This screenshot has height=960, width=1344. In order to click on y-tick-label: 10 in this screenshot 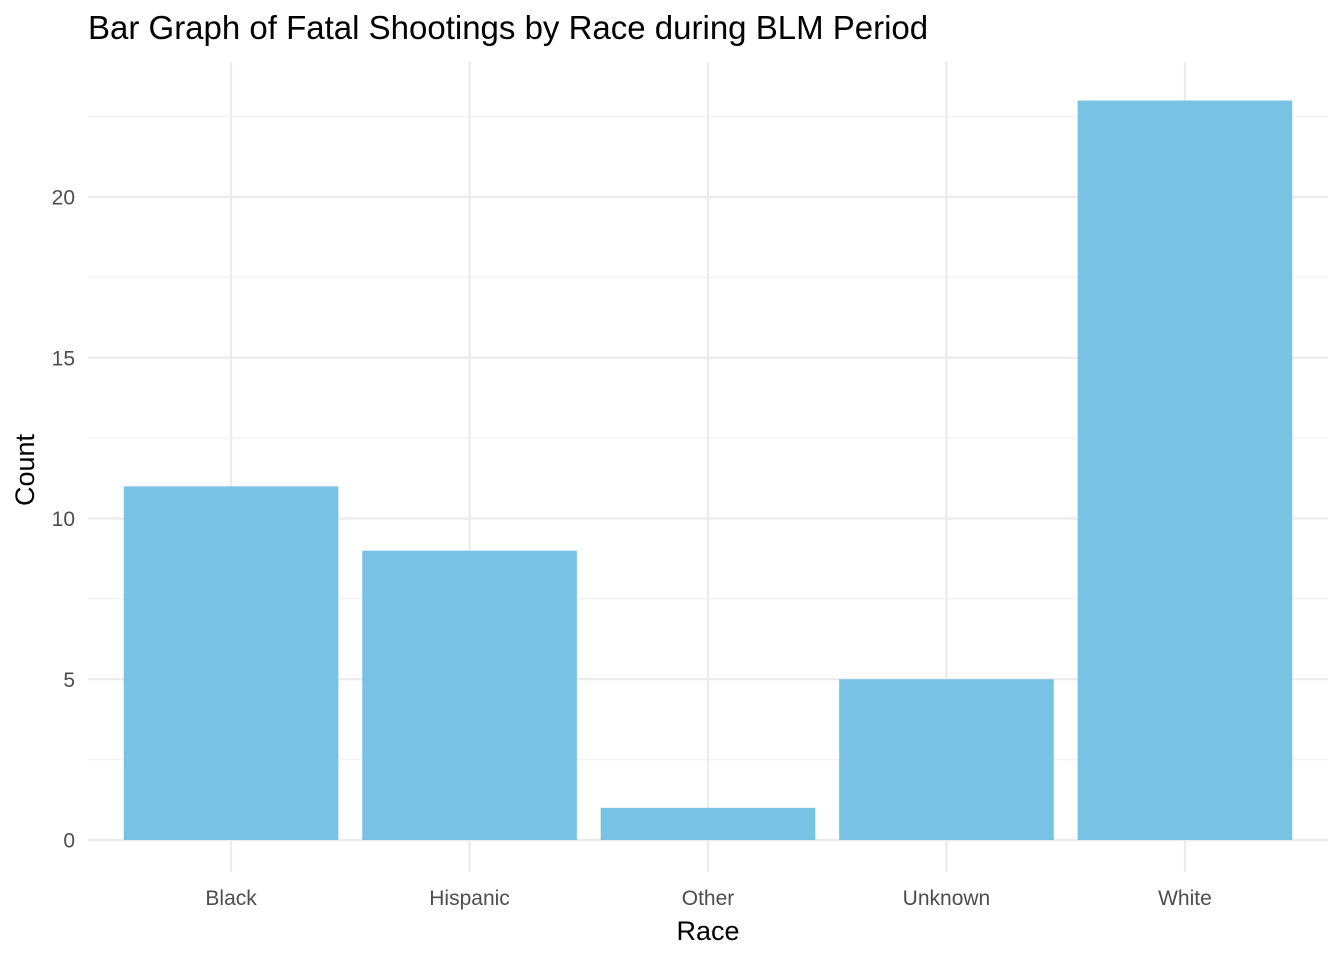, I will do `click(63, 519)`.